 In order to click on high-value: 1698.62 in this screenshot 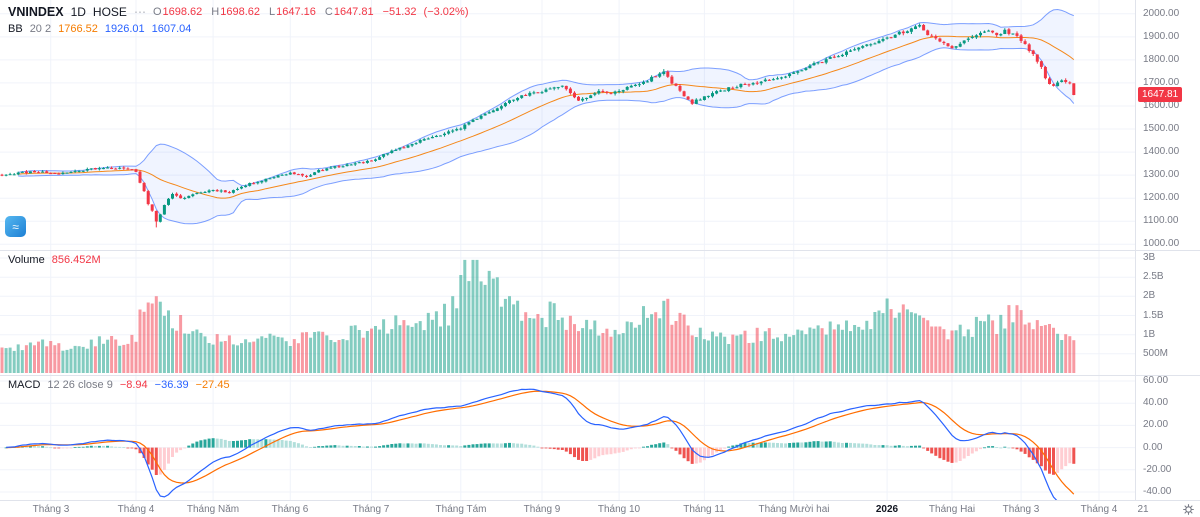, I will do `click(240, 12)`.